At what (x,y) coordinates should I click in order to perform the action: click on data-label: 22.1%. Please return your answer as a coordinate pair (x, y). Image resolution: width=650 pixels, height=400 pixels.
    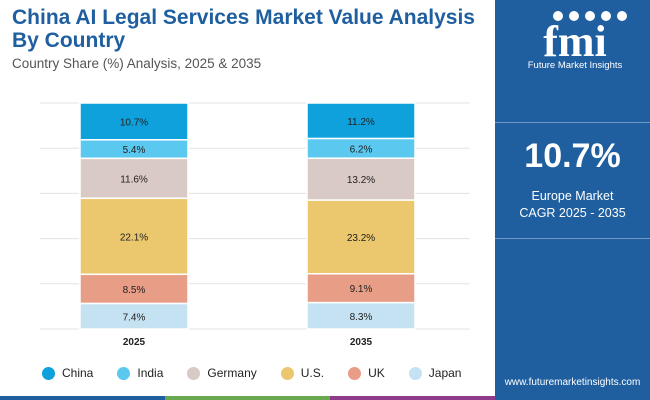
    Looking at the image, I should click on (134, 237).